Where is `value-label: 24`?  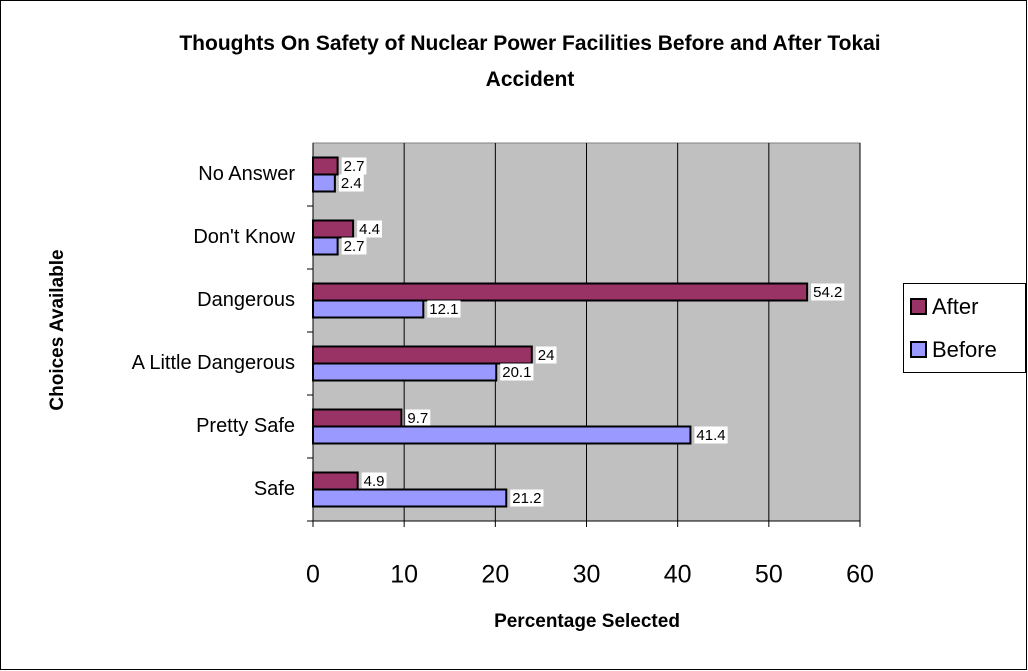 value-label: 24 is located at coordinates (546, 355).